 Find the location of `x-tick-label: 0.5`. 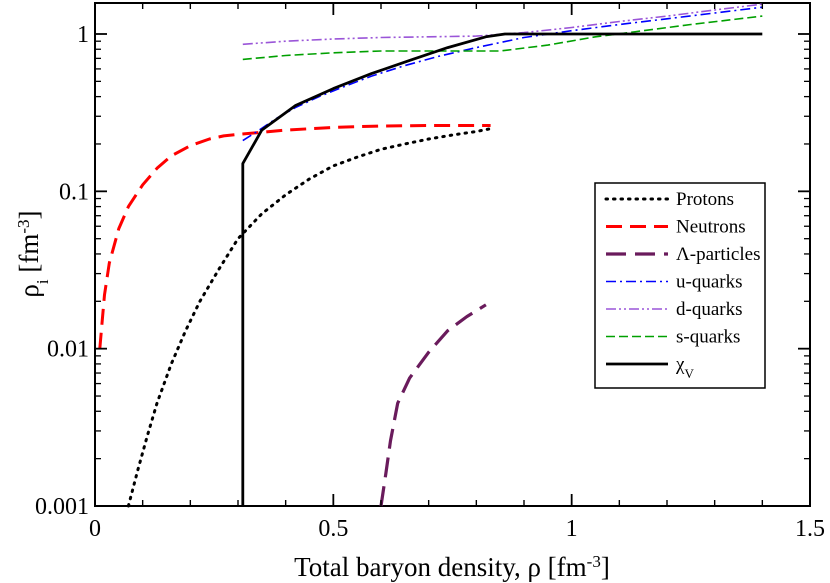

x-tick-label: 0.5 is located at coordinates (333, 529).